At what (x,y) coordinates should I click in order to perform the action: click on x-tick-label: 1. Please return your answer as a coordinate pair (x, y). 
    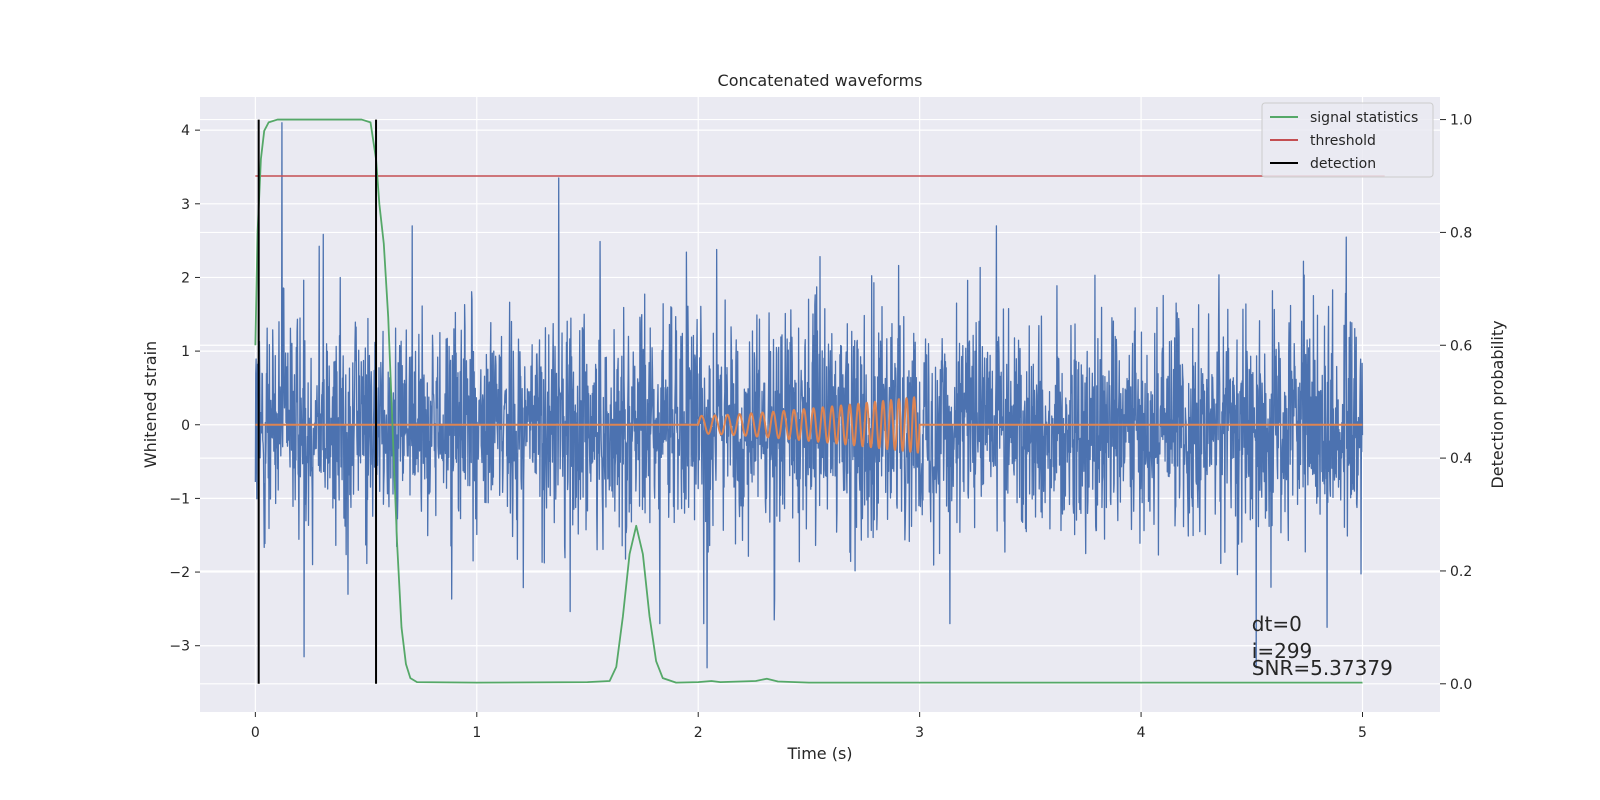
    Looking at the image, I should click on (476, 733).